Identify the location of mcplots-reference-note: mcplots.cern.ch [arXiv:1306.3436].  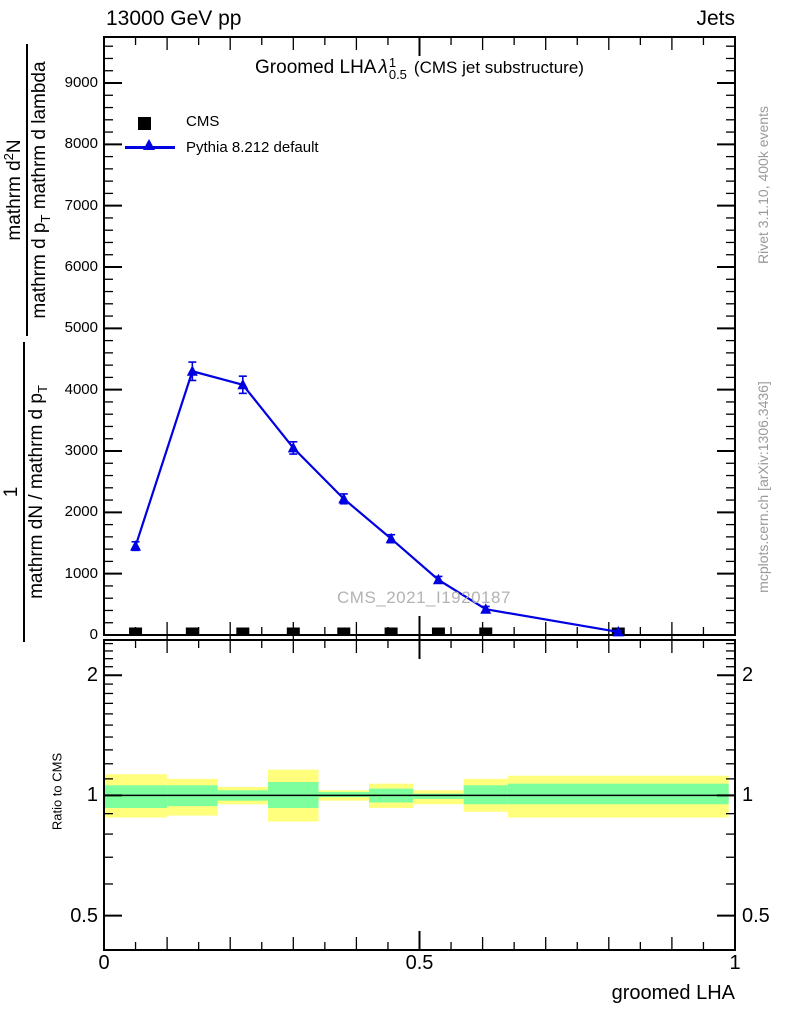
(763, 487).